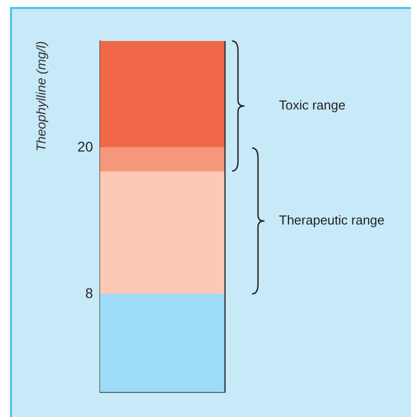 This screenshot has width=411, height=417. I want to click on y-tick-label: 8, so click(89, 293).